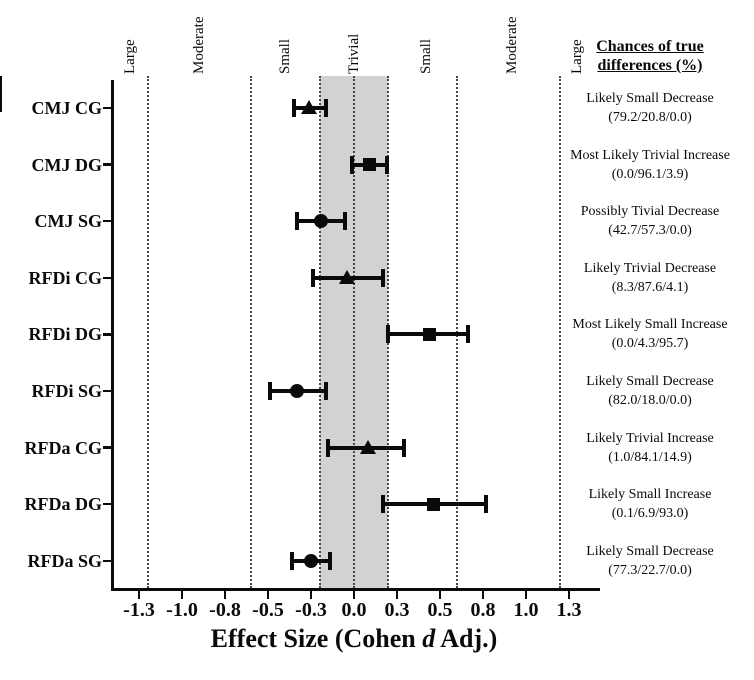 The width and height of the screenshot is (754, 680). What do you see at coordinates (440, 610) in the screenshot?
I see `x-axis-tick-label: 0.5` at bounding box center [440, 610].